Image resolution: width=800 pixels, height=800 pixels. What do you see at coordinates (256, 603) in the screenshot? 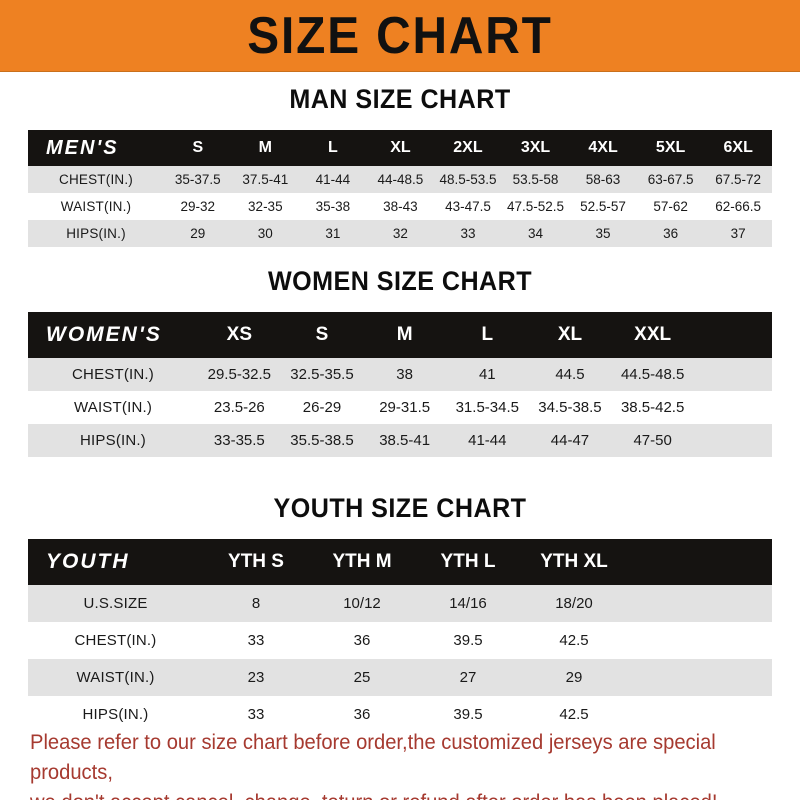
I see `youth-cell-0-0: 8` at bounding box center [256, 603].